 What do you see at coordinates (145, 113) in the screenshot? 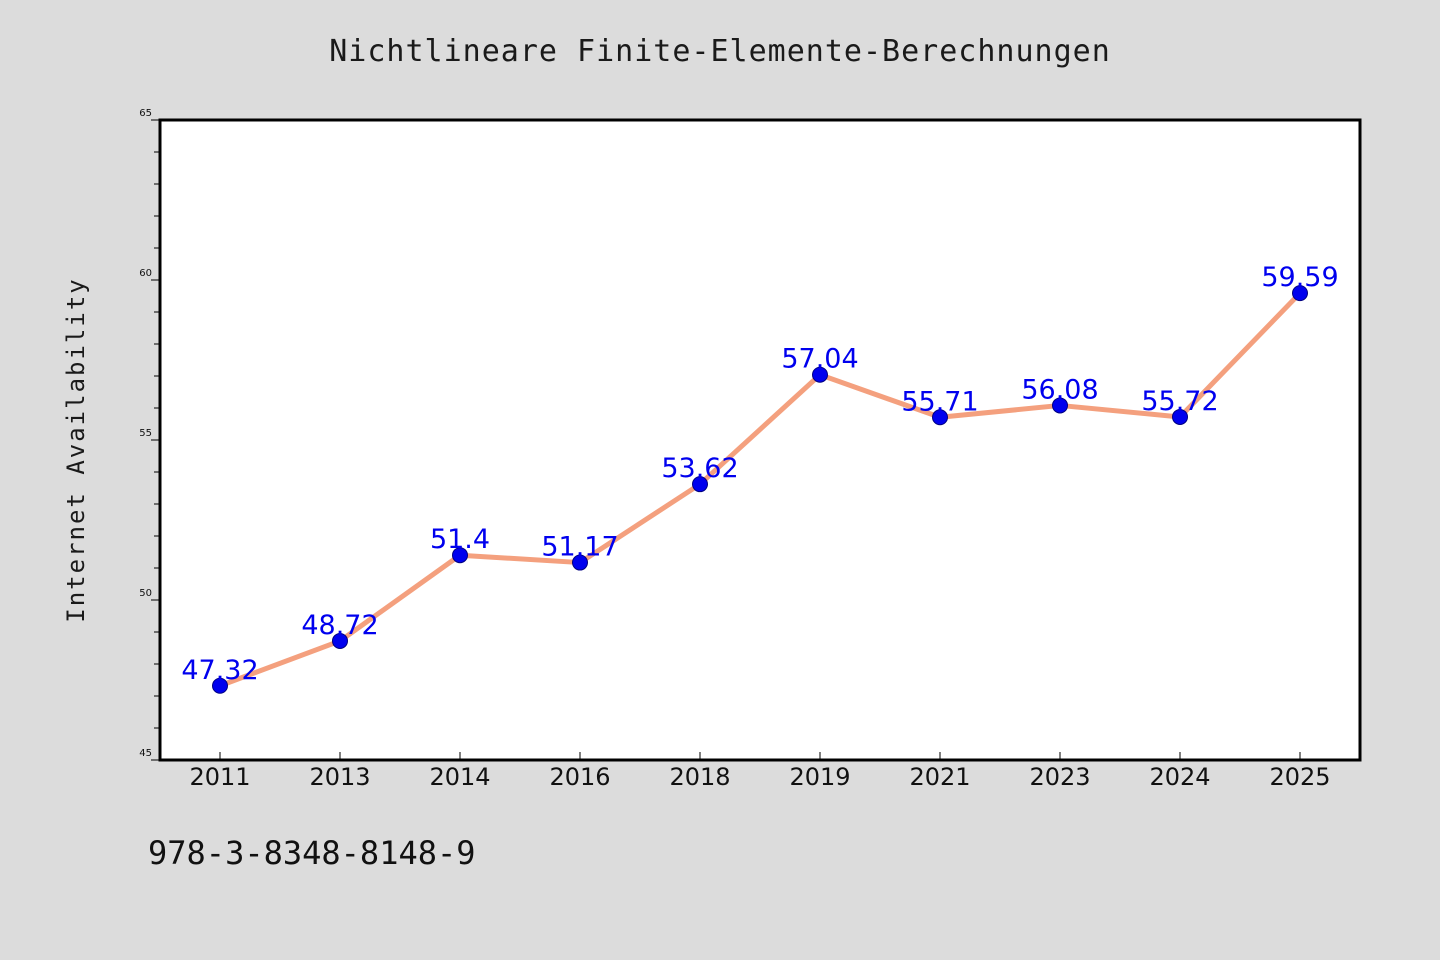
I see `y-tick-label: 65` at bounding box center [145, 113].